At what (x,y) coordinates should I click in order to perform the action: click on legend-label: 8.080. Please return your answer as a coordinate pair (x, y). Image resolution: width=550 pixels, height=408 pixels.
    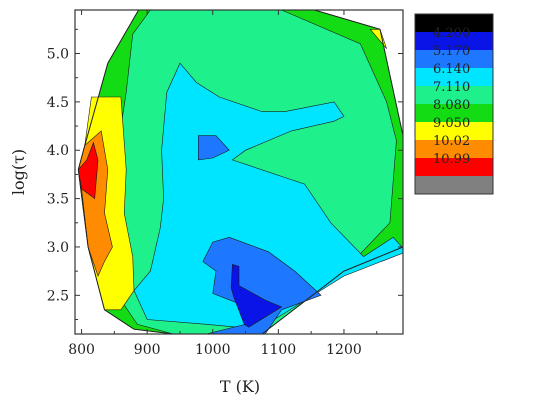
    Looking at the image, I should click on (451, 105).